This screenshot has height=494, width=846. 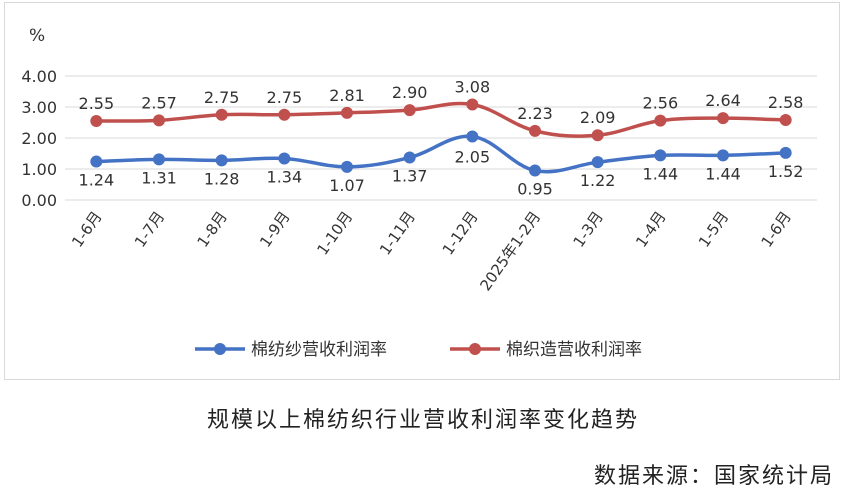 I want to click on y-tick-label: 2.00, so click(x=39, y=138).